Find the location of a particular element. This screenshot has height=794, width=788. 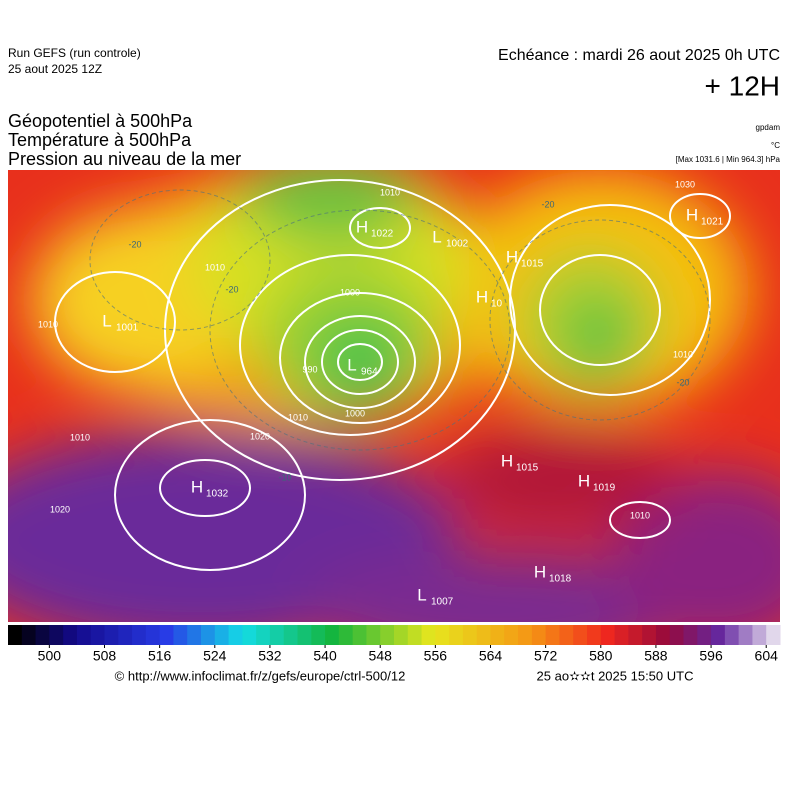

colorbar-tick-label: 500 is located at coordinates (50, 656).